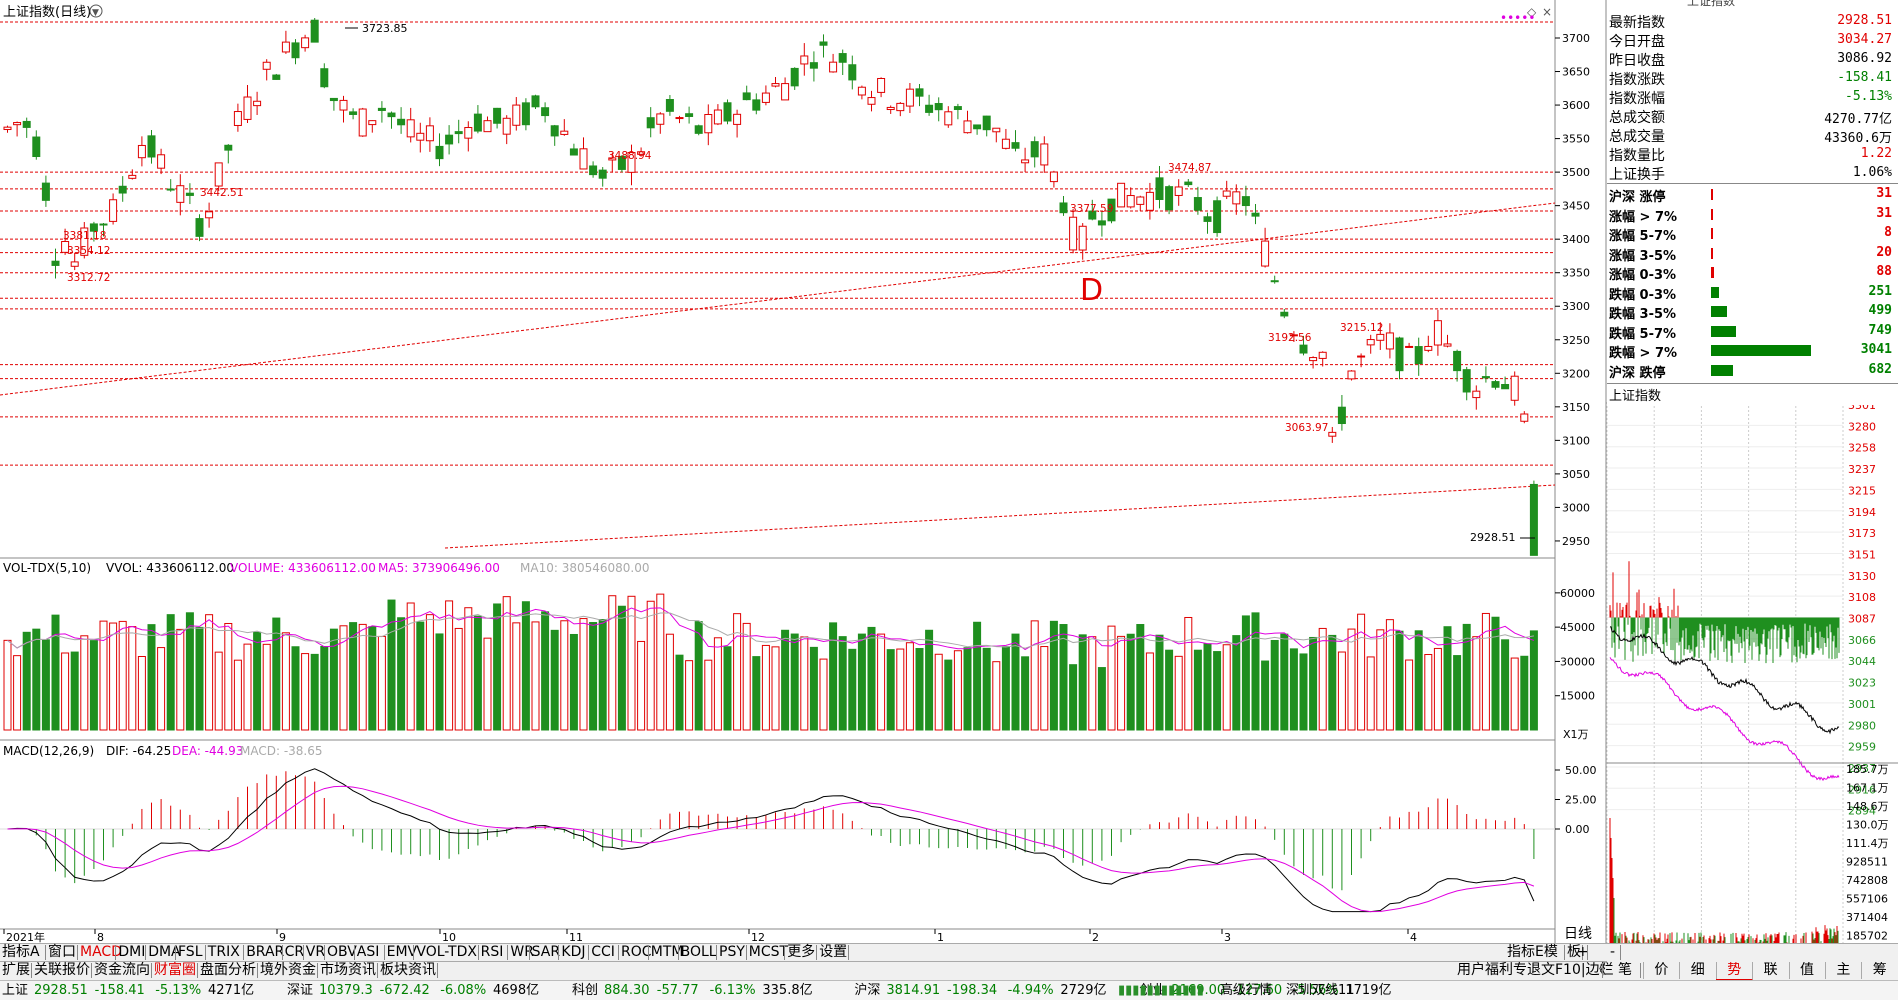 This screenshot has height=1000, width=1898. What do you see at coordinates (1807, 970) in the screenshot?
I see `right-tab: 值` at bounding box center [1807, 970].